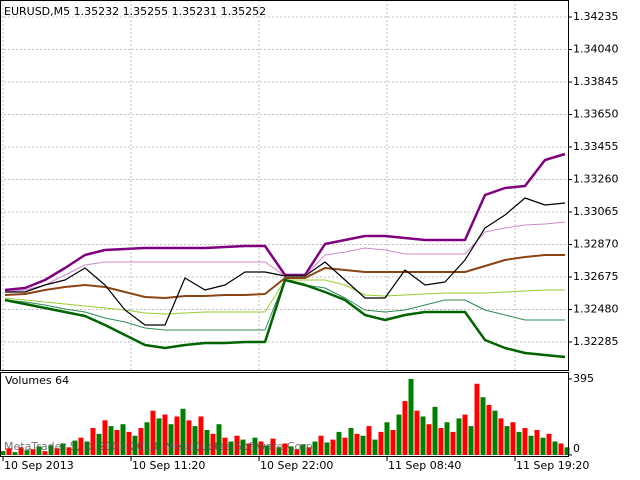  Describe the element at coordinates (39, 465) in the screenshot. I see `x-tick-label: 10 Sep 2013` at that location.